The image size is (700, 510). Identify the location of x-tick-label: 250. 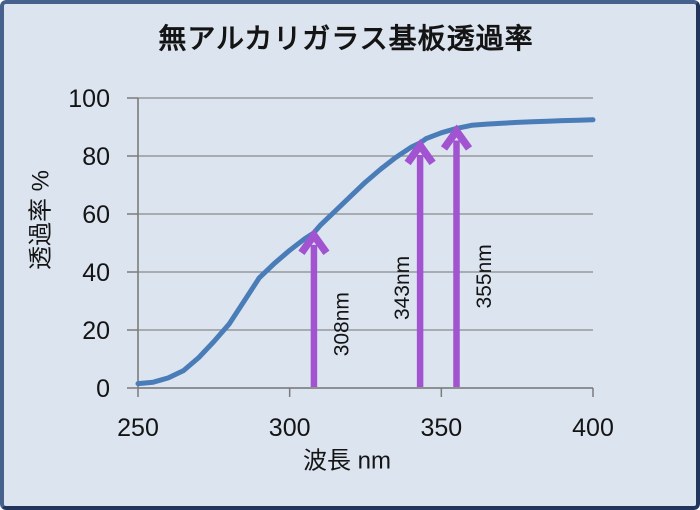
(138, 428).